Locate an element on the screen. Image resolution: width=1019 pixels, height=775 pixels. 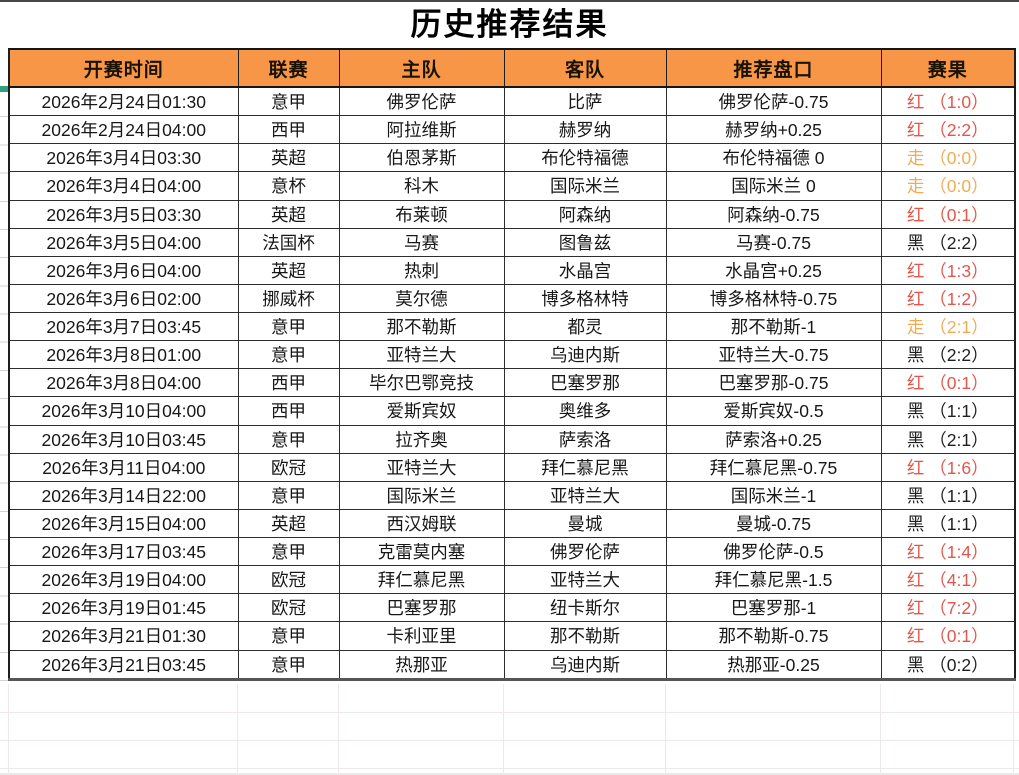
cell-kickoff-time: 2026年3月8日01:00 is located at coordinates (123, 355).